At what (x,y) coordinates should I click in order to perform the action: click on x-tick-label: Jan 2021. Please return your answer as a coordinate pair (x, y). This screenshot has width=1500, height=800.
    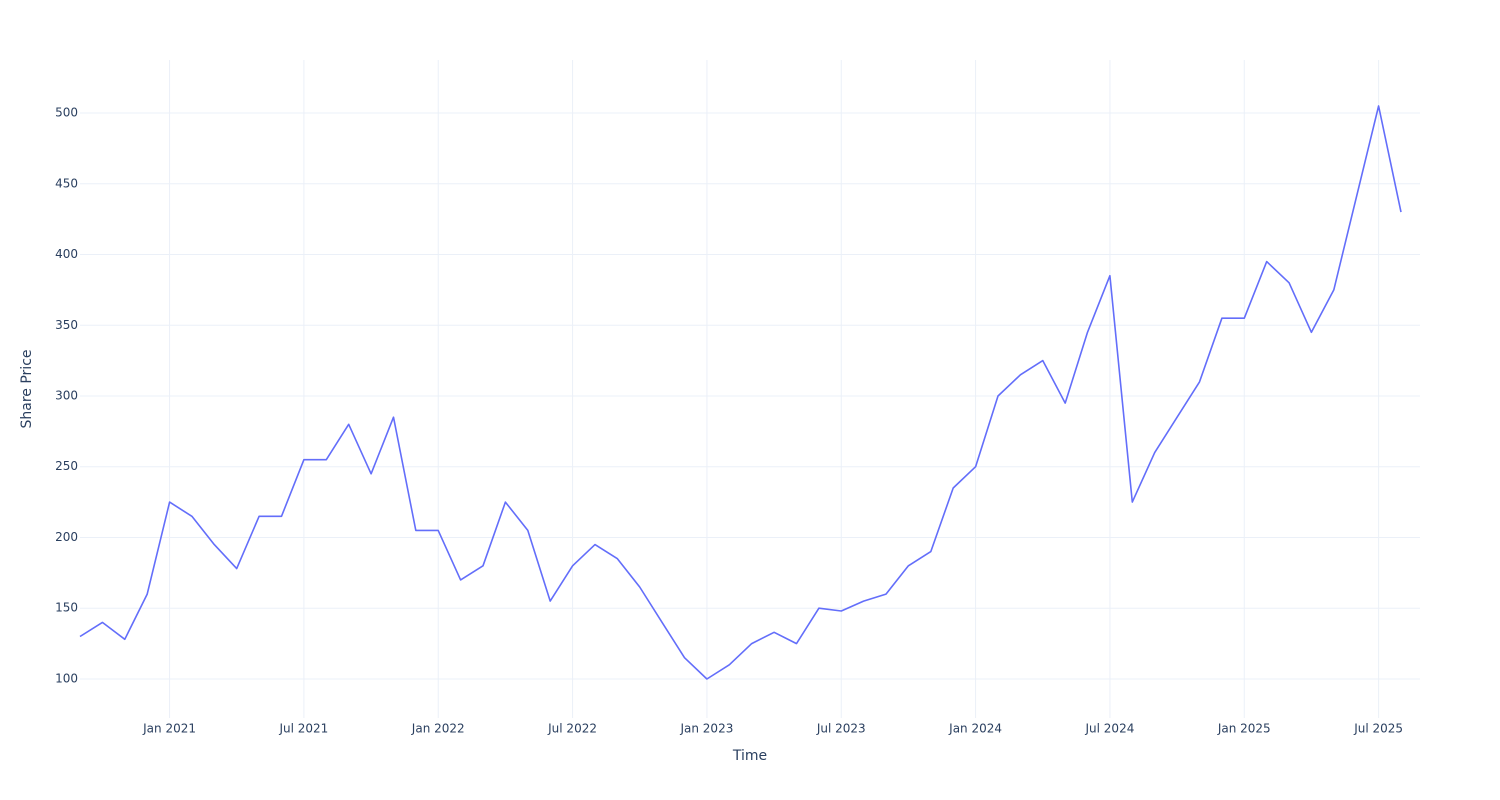
    Looking at the image, I should click on (169, 729).